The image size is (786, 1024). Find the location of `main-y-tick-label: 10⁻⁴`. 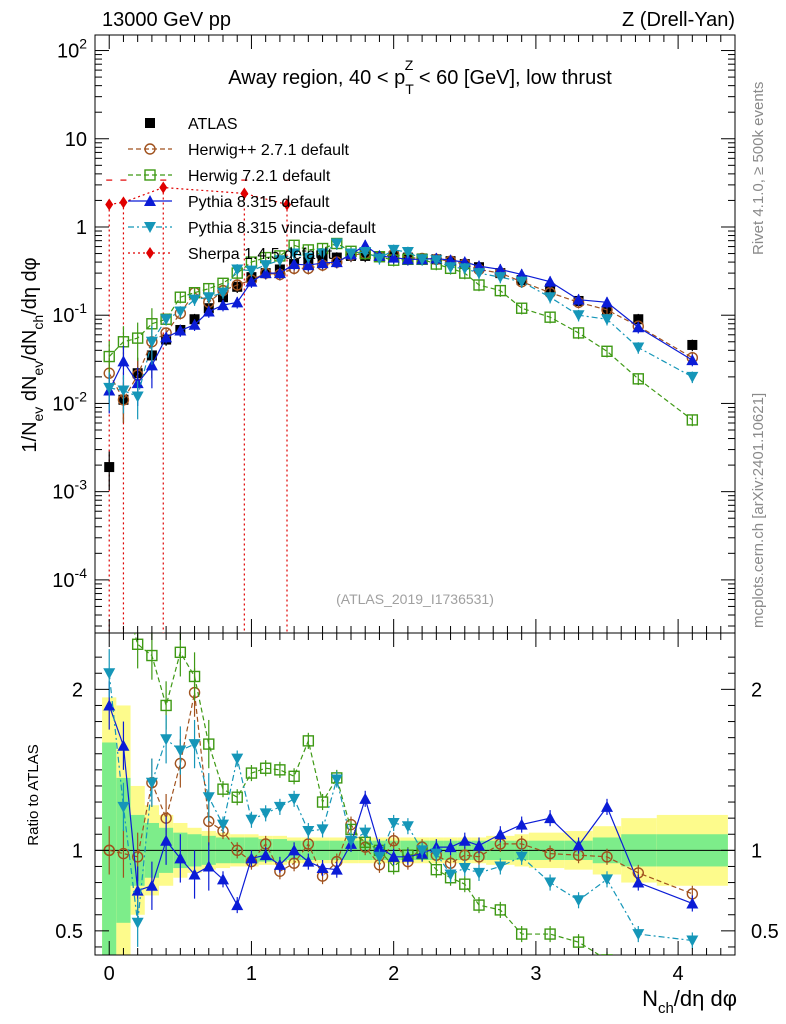

main-y-tick-label: 10⁻⁴ is located at coordinates (69, 578).